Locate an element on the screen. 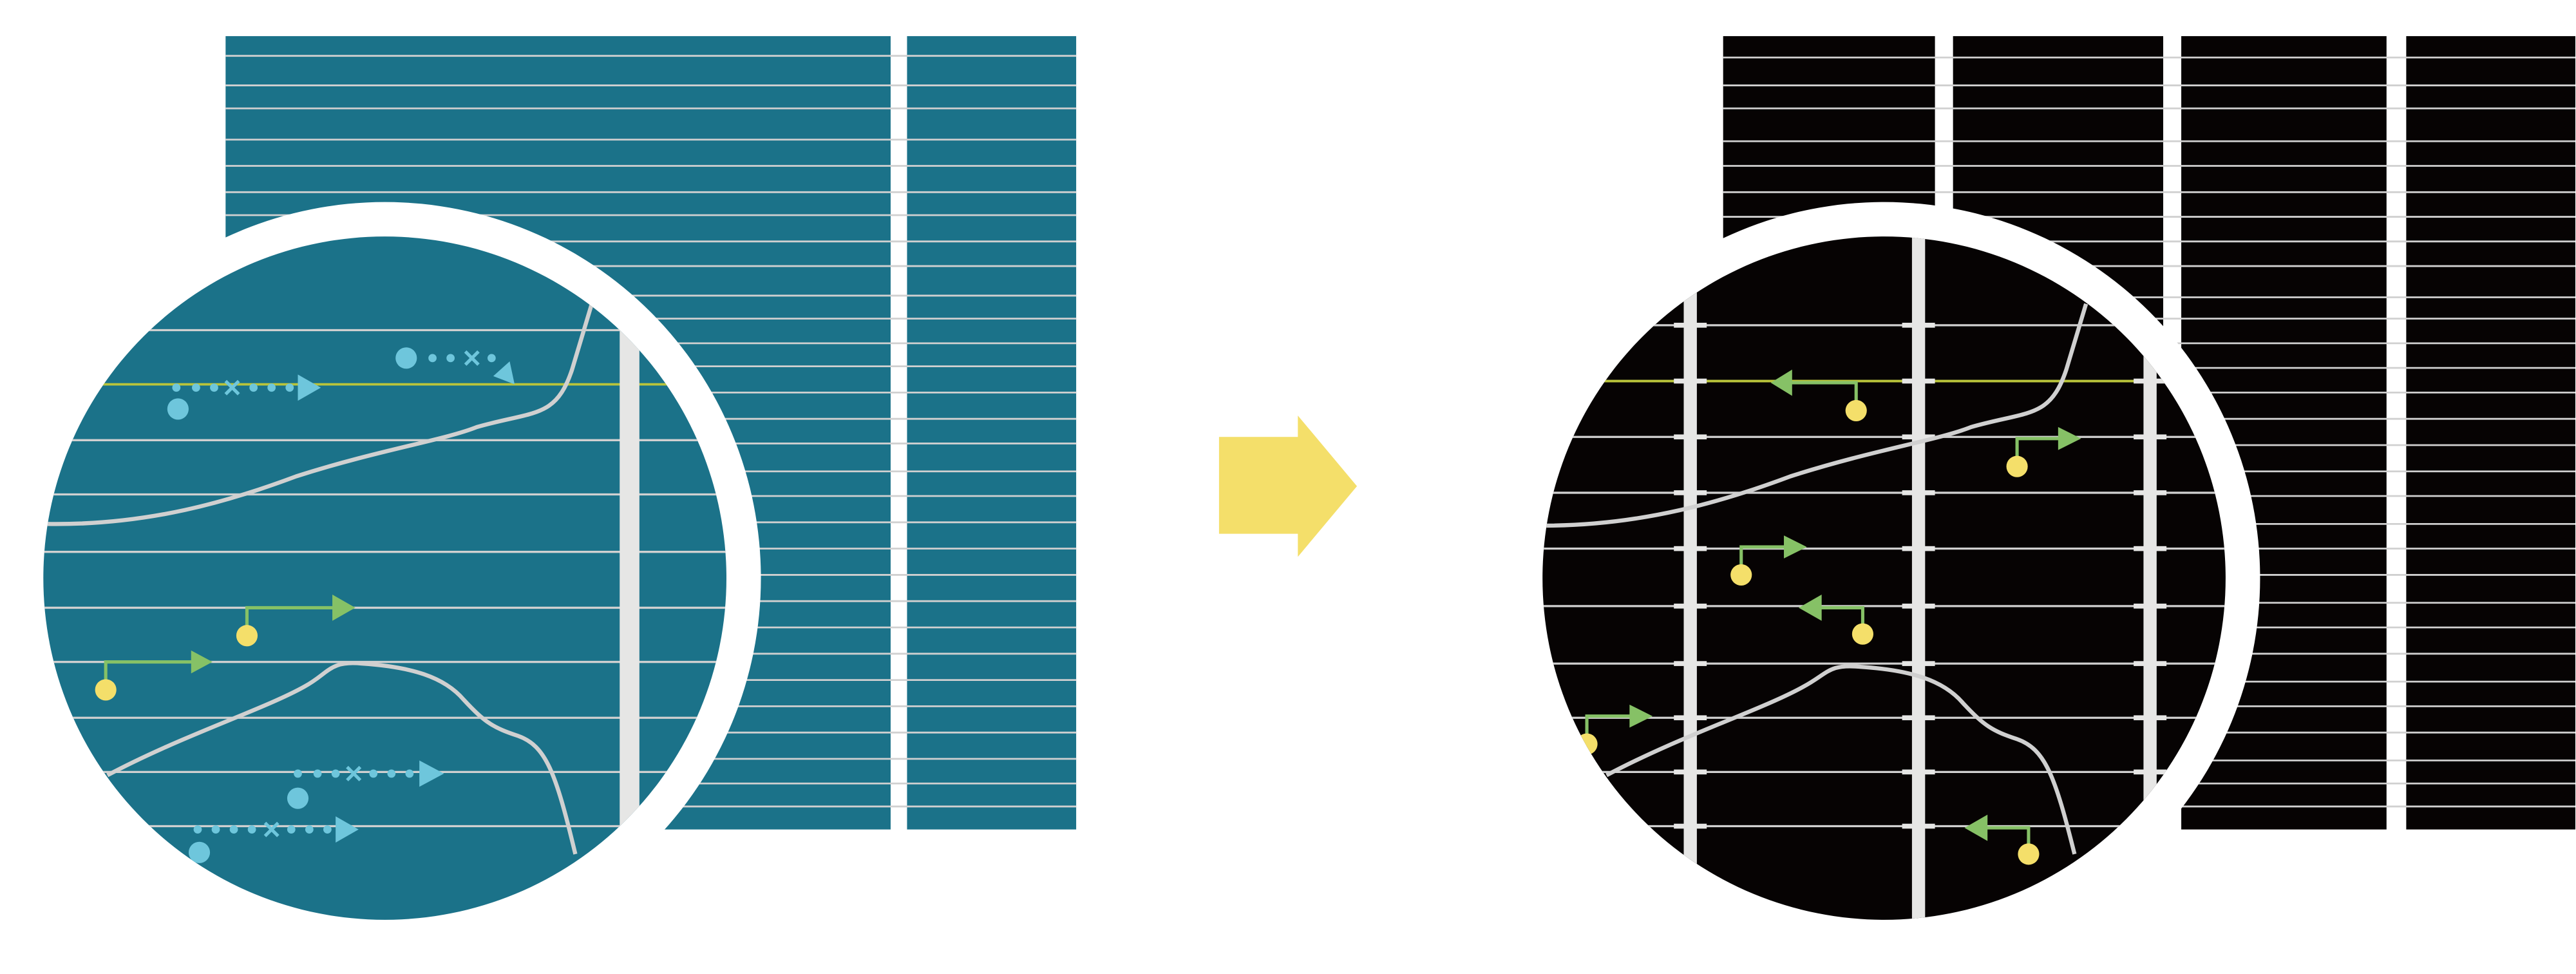  left-panel-side is located at coordinates (992, 433).